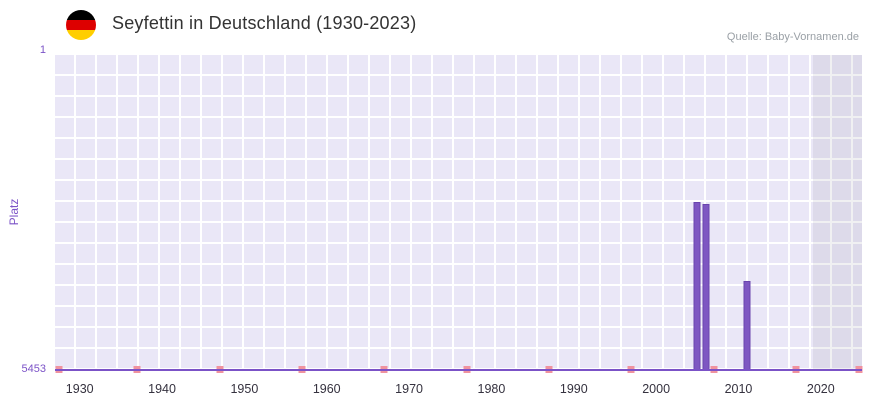  Describe the element at coordinates (264, 23) in the screenshot. I see `chart-title: Seyfettin in Deutschland (1930-2023)` at that location.